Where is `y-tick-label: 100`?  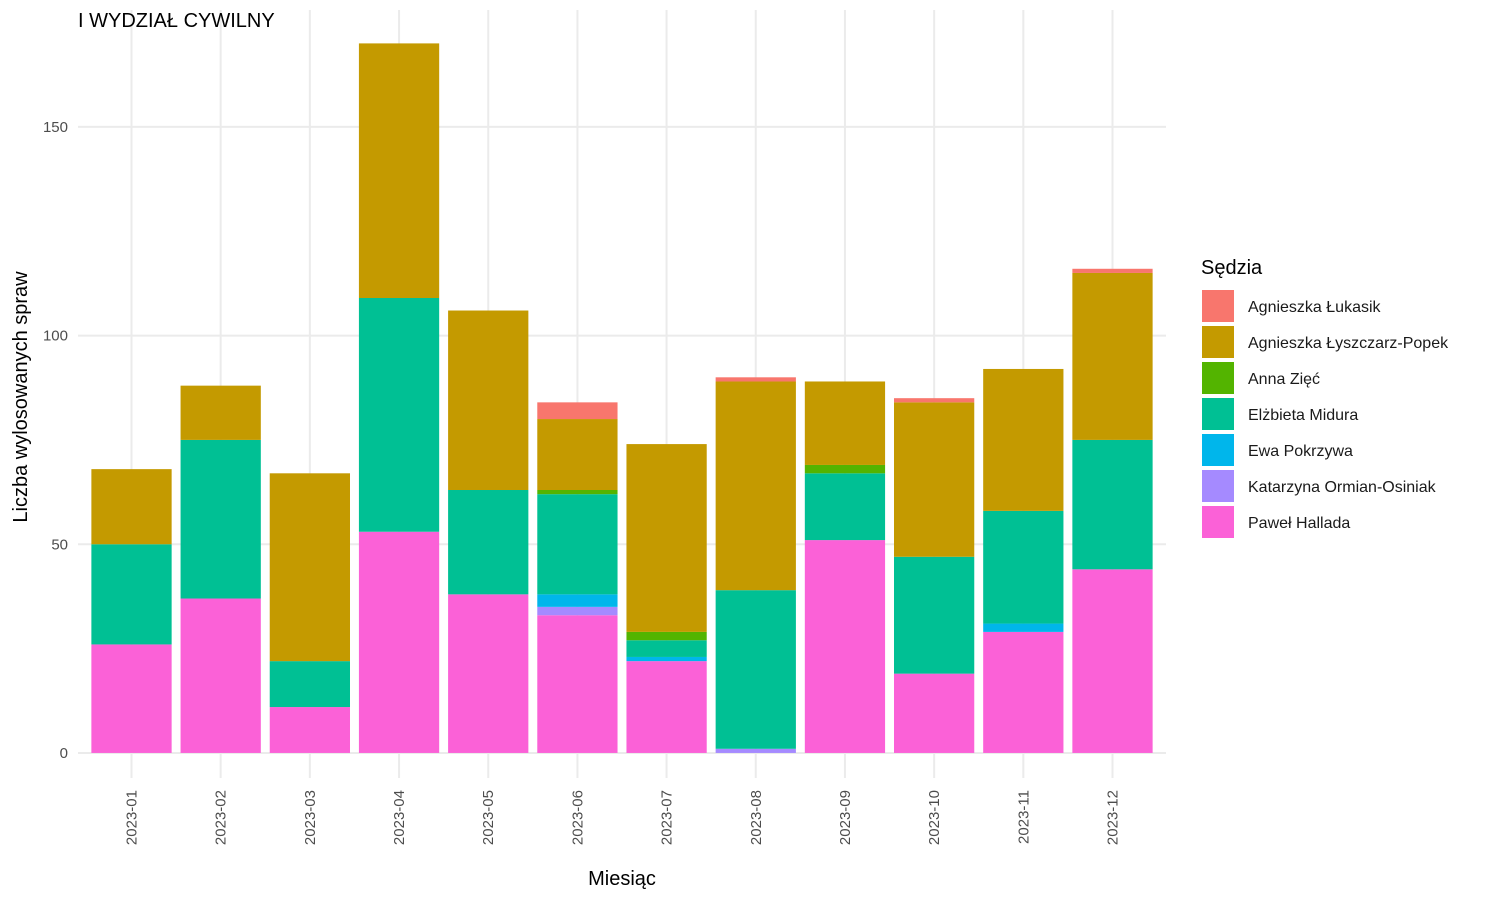 y-tick-label: 100 is located at coordinates (55, 336).